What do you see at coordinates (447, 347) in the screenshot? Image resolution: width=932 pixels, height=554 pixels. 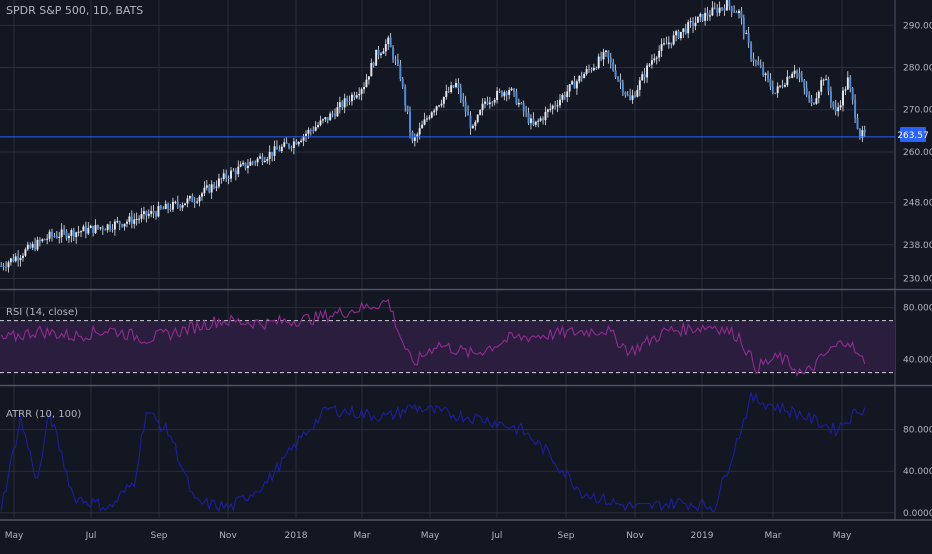 I see `rsi-band` at bounding box center [447, 347].